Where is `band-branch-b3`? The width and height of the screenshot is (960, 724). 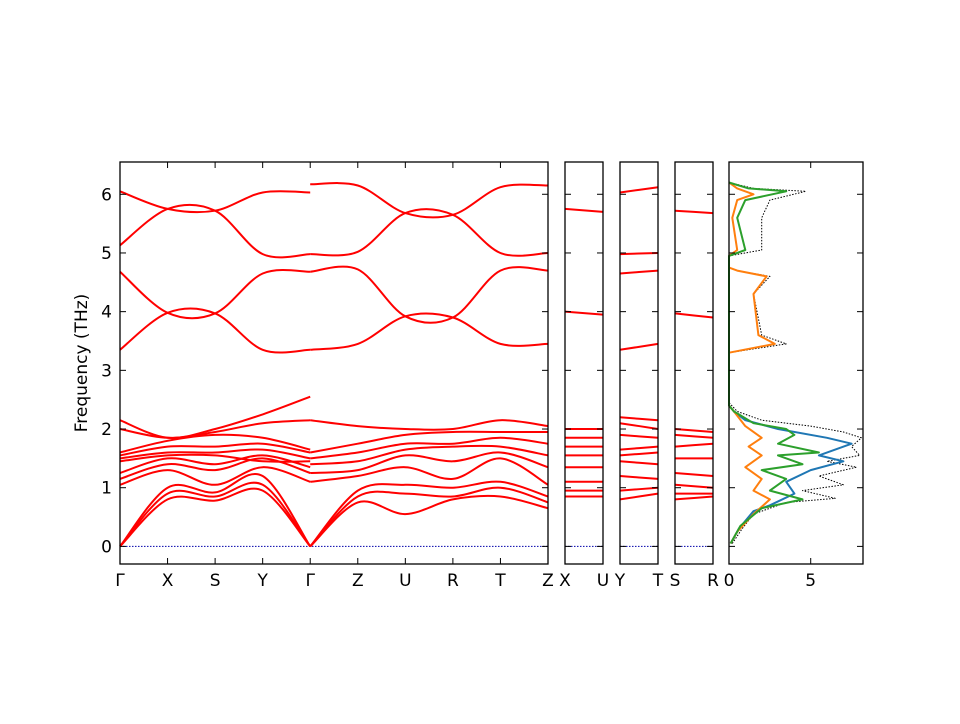
band-branch-b3 is located at coordinates (429, 514).